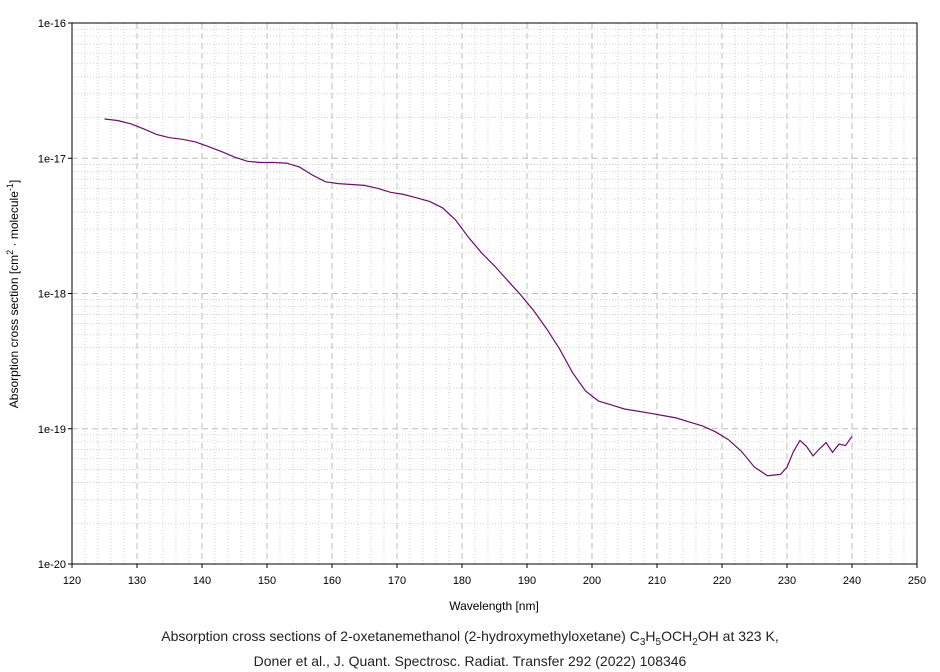 This screenshot has height=672, width=940. I want to click on x-tick-label: 230, so click(787, 581).